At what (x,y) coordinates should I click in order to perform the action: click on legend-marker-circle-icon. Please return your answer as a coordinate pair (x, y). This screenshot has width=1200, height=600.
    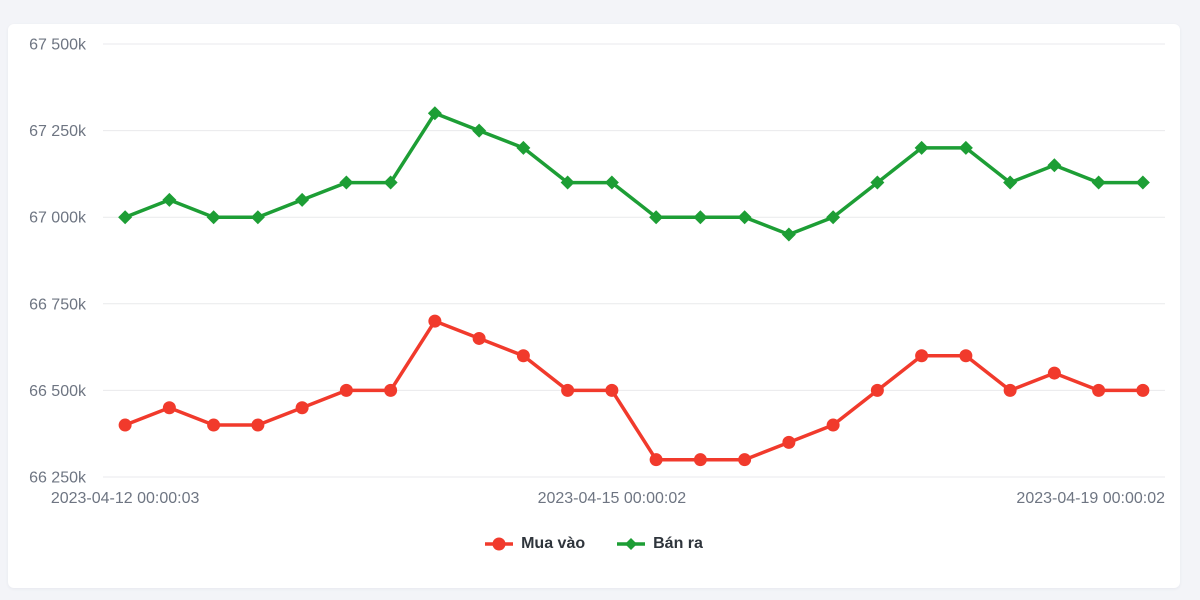
    Looking at the image, I should click on (499, 544).